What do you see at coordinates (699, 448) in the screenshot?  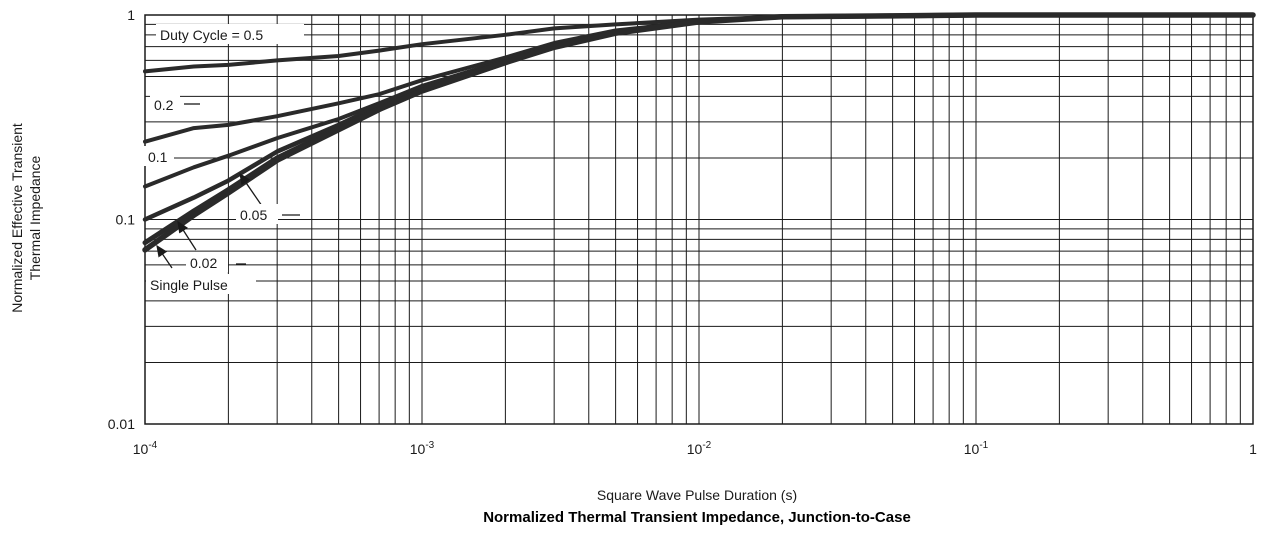 I see `x-tick-label: 10⁻²` at bounding box center [699, 448].